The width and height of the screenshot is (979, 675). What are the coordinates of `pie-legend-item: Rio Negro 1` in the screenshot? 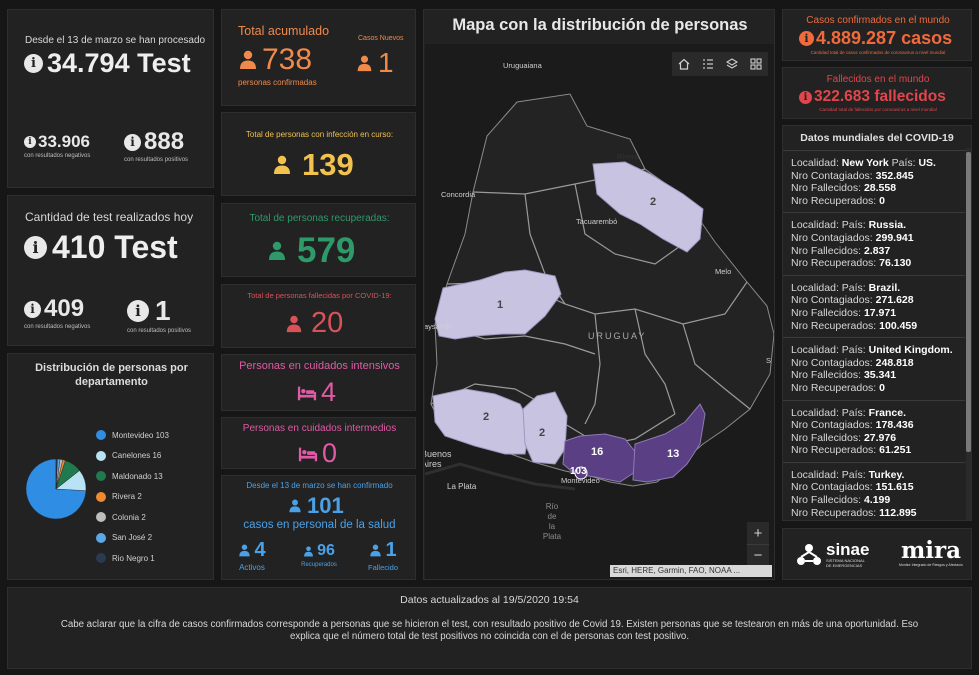 It's located at (132, 558).